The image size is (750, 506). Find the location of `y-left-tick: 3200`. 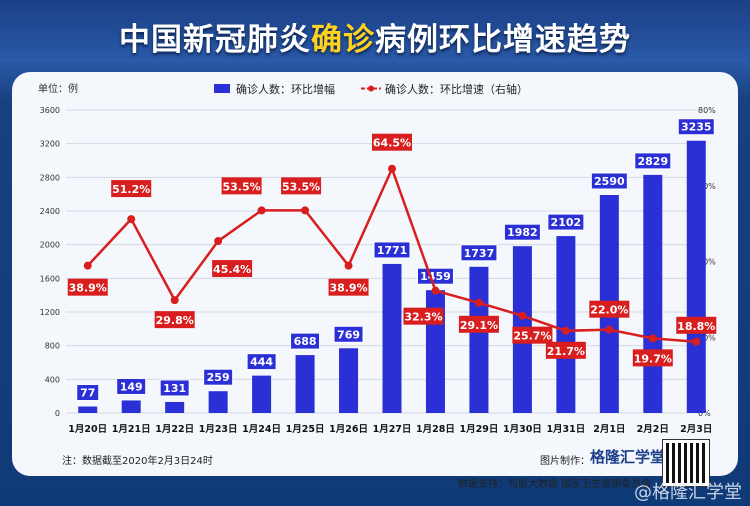

y-left-tick: 3200 is located at coordinates (50, 144).